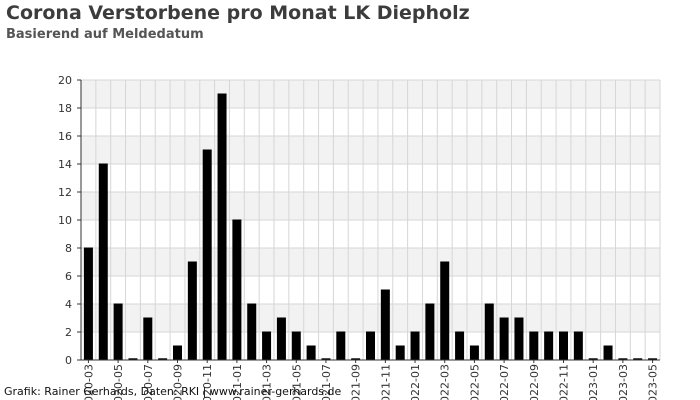  I want to click on x-tick-label: 2022-07, so click(504, 382).